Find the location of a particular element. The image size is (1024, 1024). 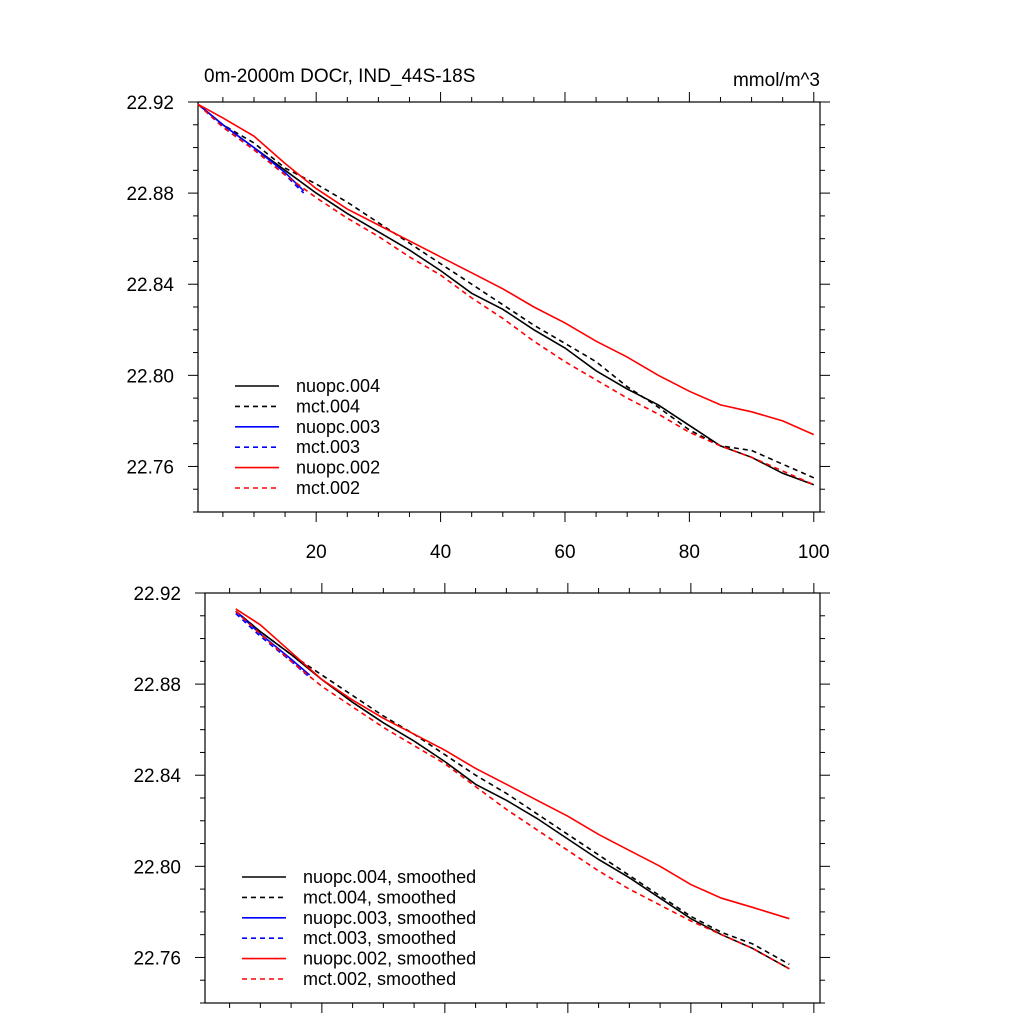

series-line-nuopc-003-smoothed is located at coordinates (273, 643).